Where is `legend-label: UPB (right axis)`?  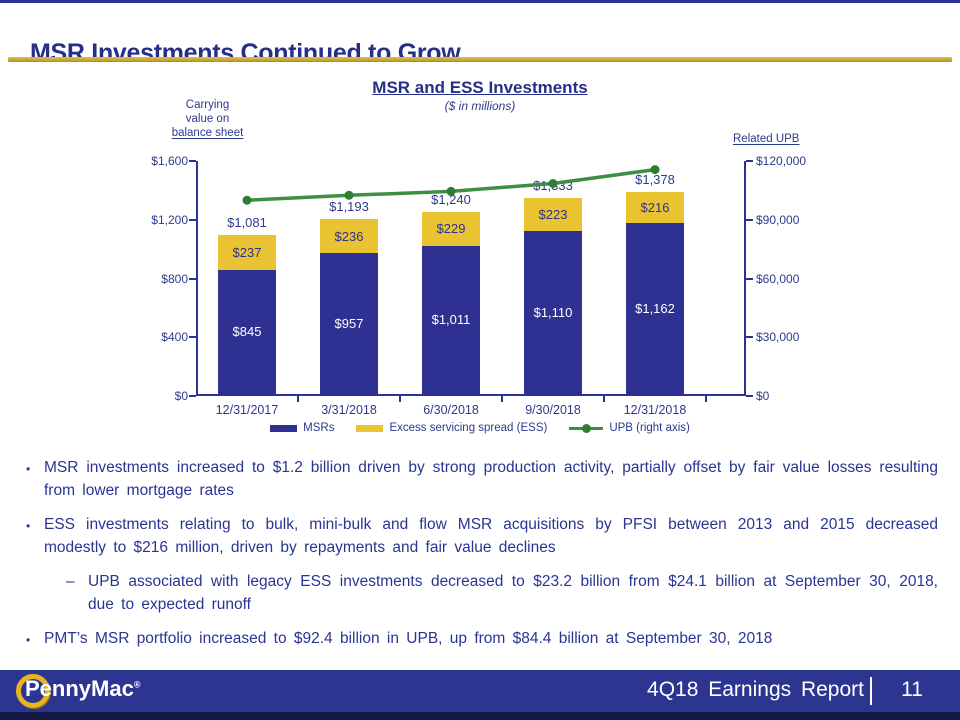
legend-label: UPB (right axis) is located at coordinates (649, 428).